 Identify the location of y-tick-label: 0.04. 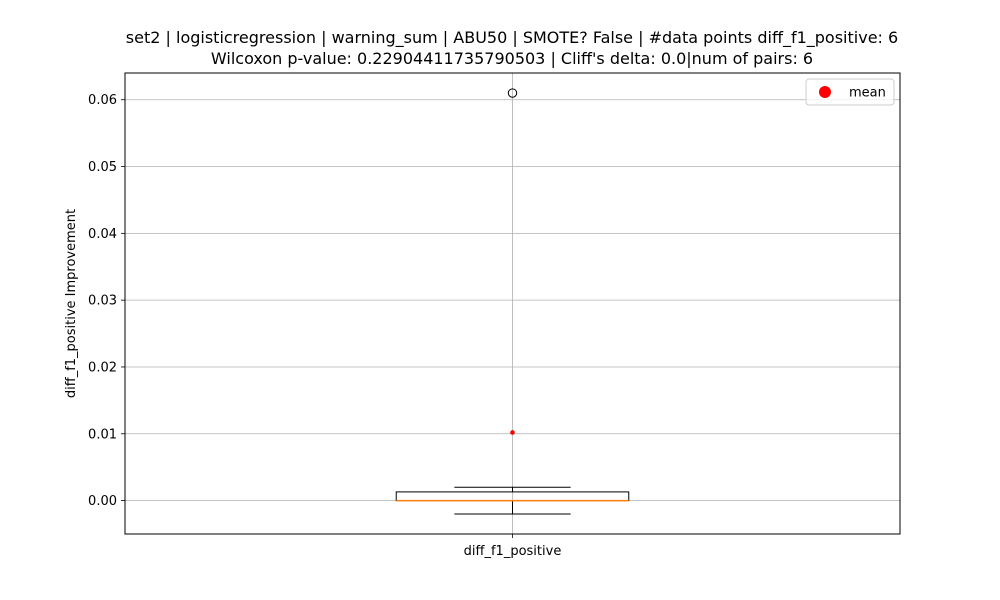
(102, 234).